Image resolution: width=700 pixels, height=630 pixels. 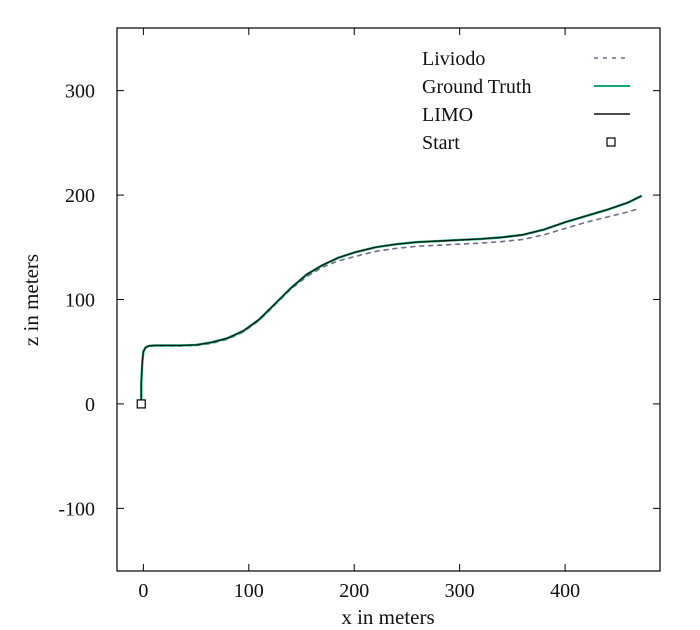 What do you see at coordinates (31, 300) in the screenshot?
I see `y-axis-title: z in meters` at bounding box center [31, 300].